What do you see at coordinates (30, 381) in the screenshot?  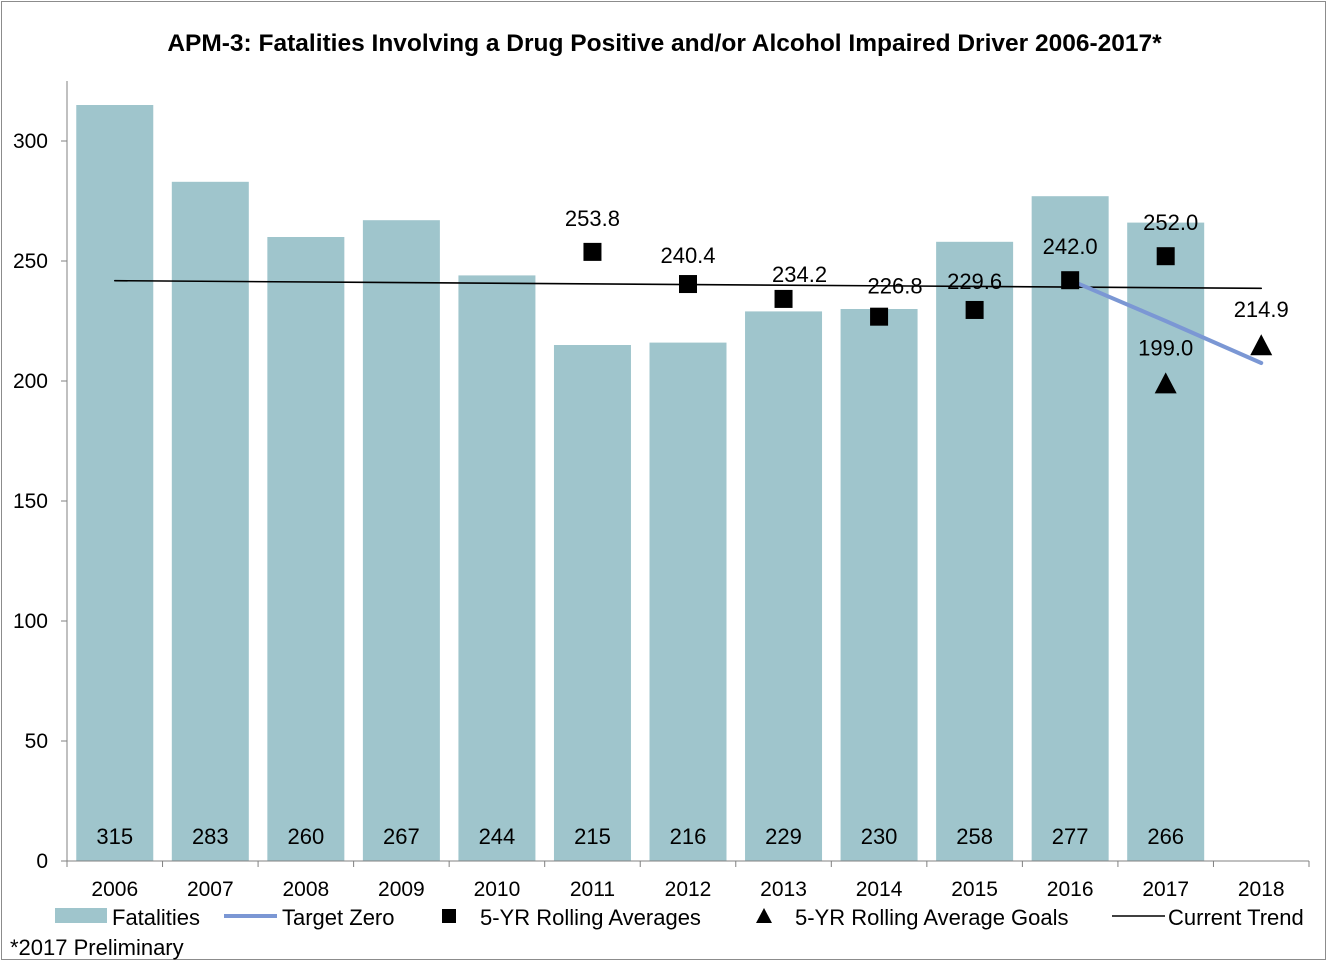 I see `y-tick-label-200: 200` at bounding box center [30, 381].